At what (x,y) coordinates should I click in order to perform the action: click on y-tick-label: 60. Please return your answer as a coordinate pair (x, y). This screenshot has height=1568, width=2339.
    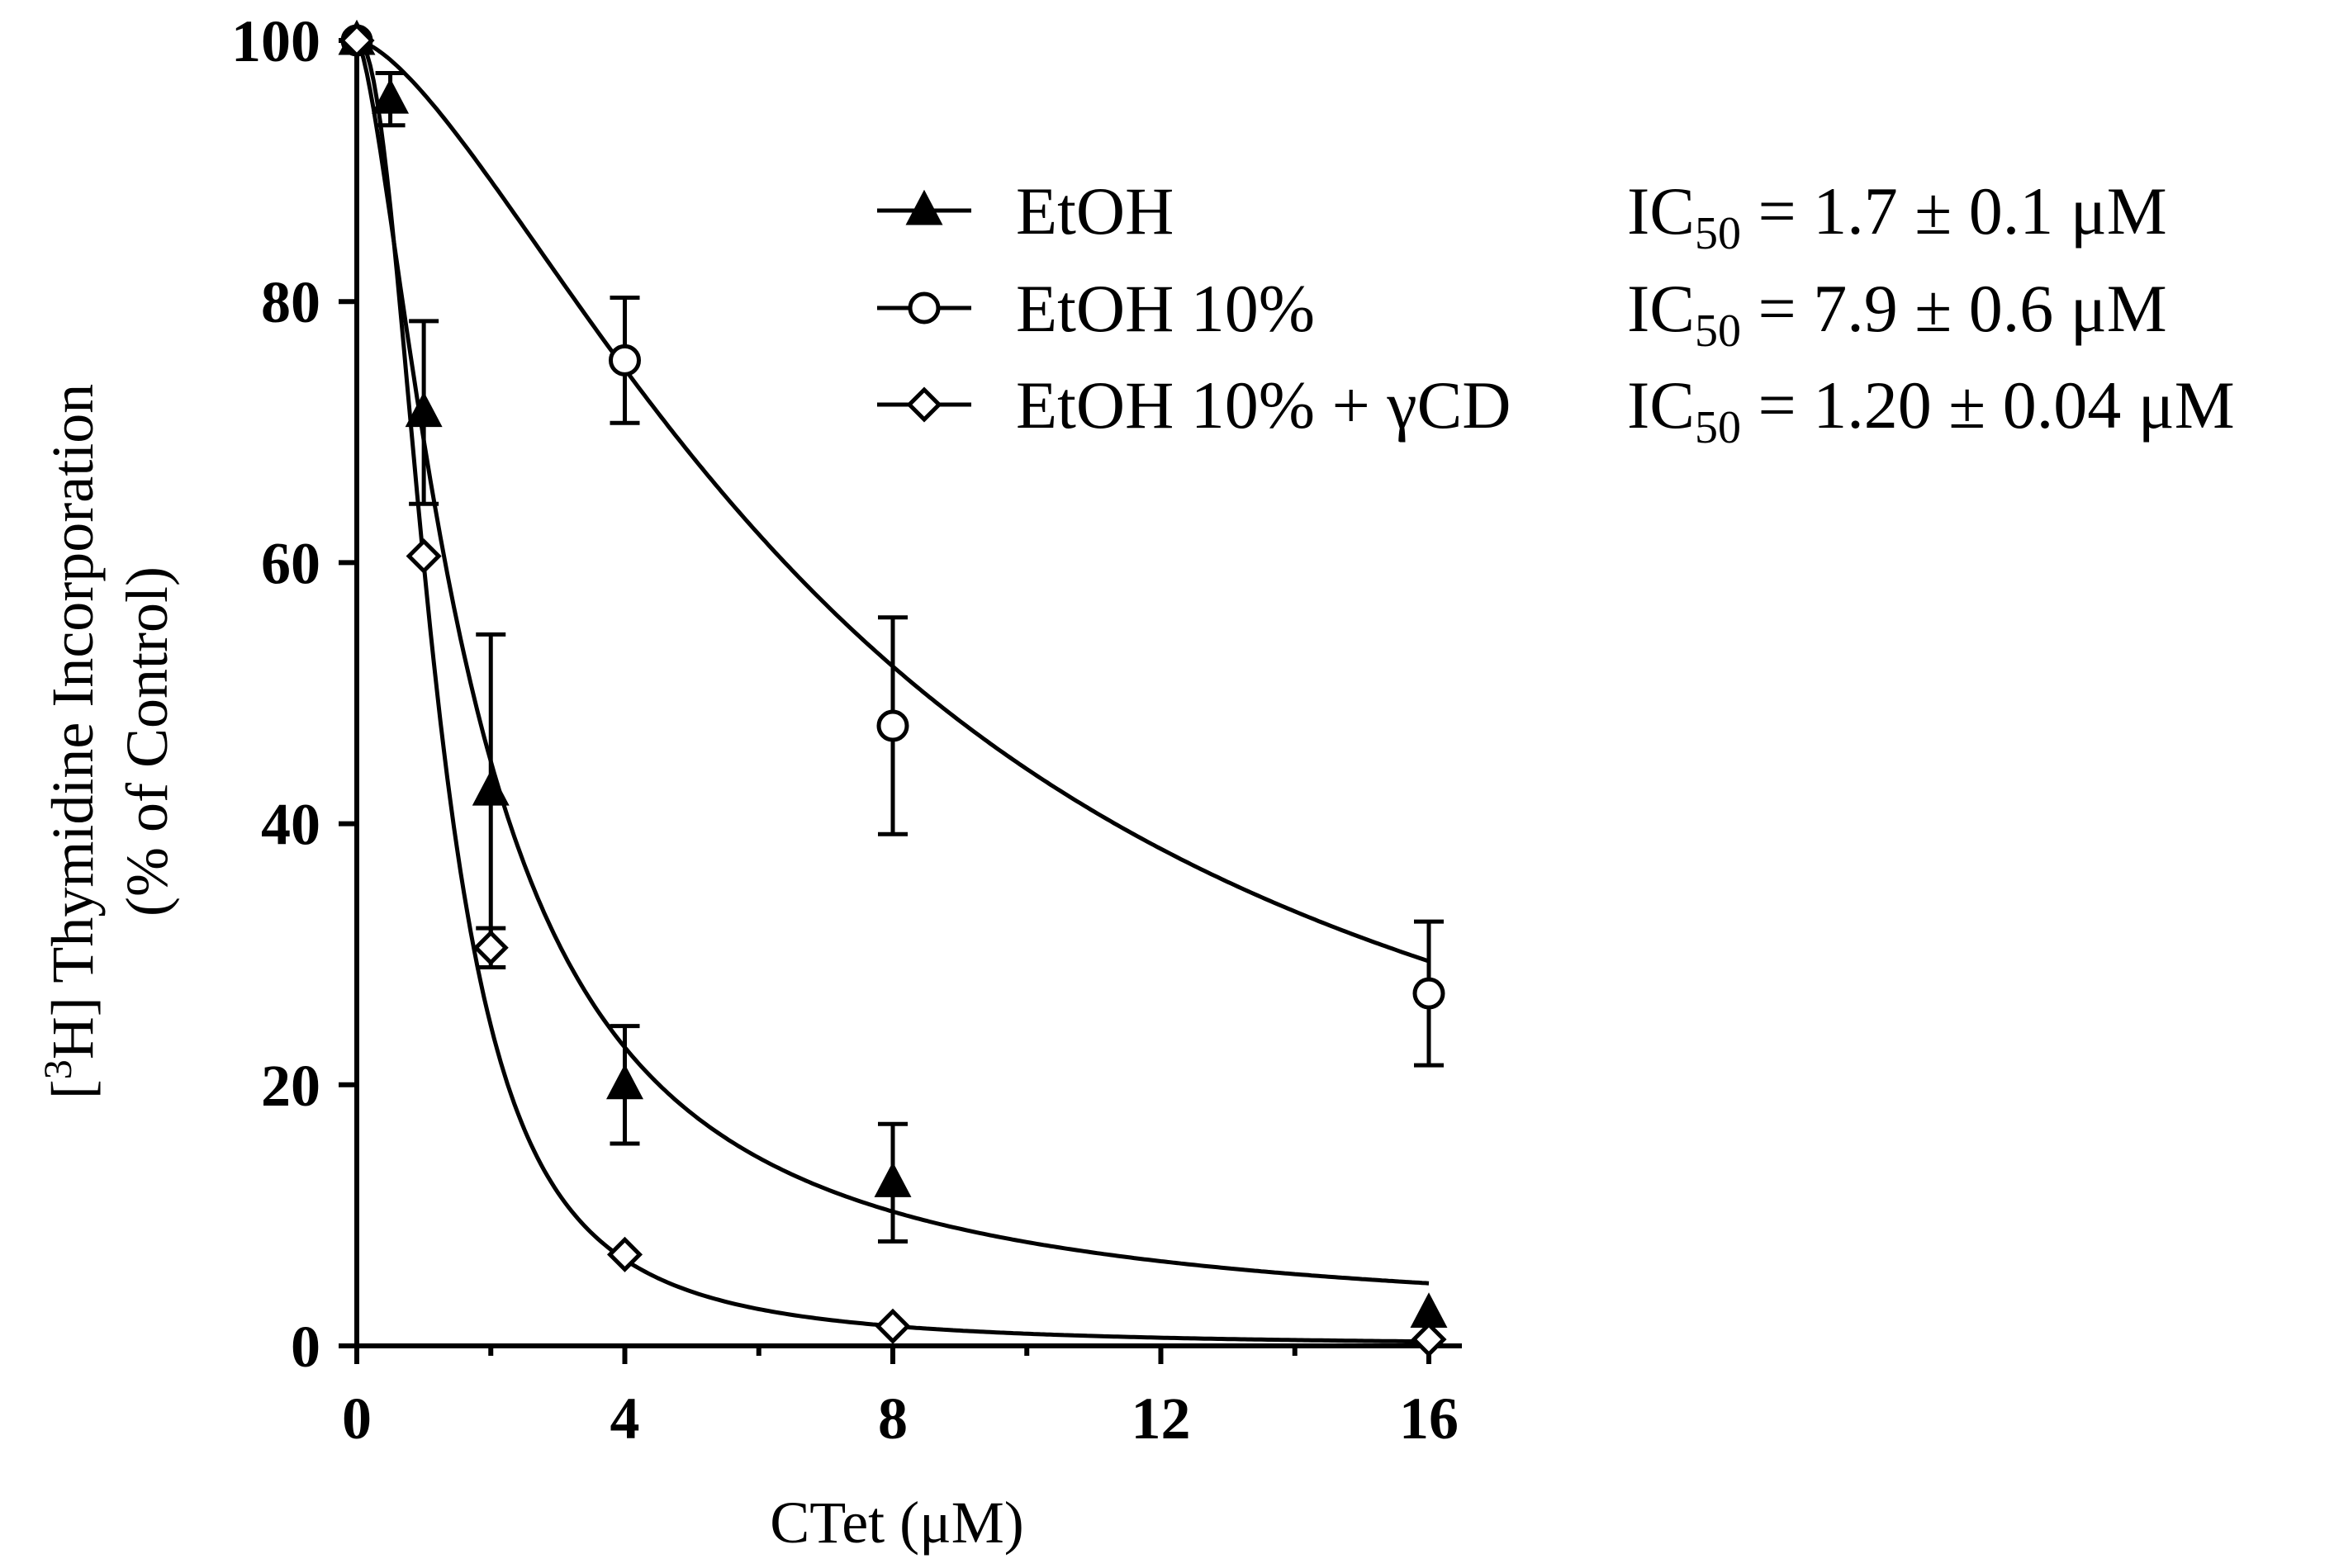
    Looking at the image, I should click on (290, 563).